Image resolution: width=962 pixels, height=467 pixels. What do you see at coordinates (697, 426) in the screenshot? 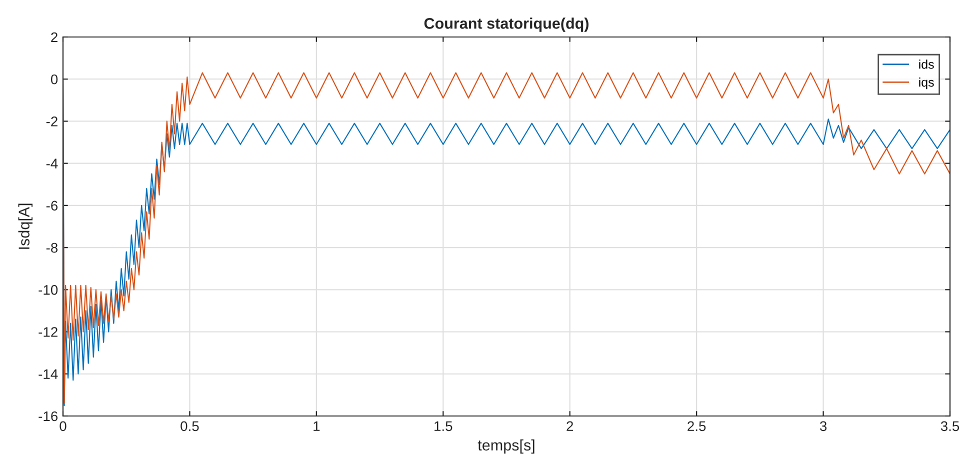
I see `x-tick-label: 2.5` at bounding box center [697, 426].